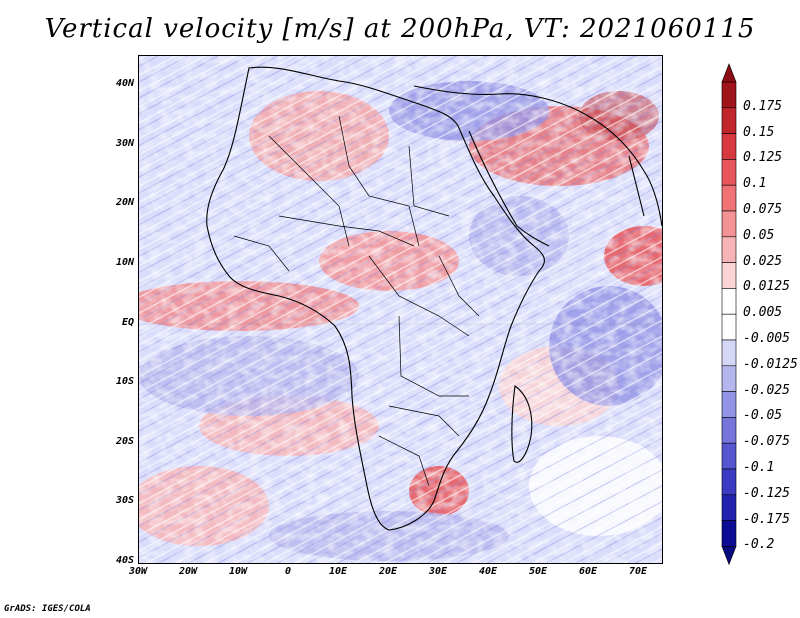 Image resolution: width=800 pixels, height=618 pixels. What do you see at coordinates (124, 83) in the screenshot?
I see `lat-tick-label: 40N` at bounding box center [124, 83].